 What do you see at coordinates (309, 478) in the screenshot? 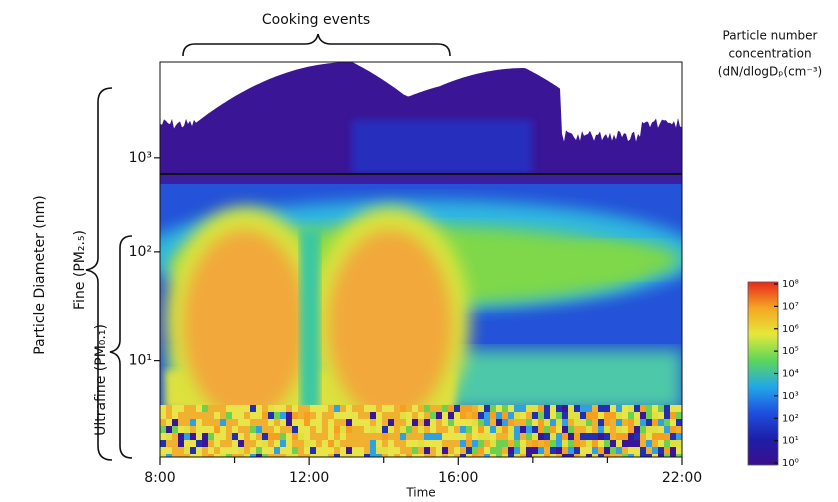
I see `x-tick-label: 12:00` at bounding box center [309, 478].